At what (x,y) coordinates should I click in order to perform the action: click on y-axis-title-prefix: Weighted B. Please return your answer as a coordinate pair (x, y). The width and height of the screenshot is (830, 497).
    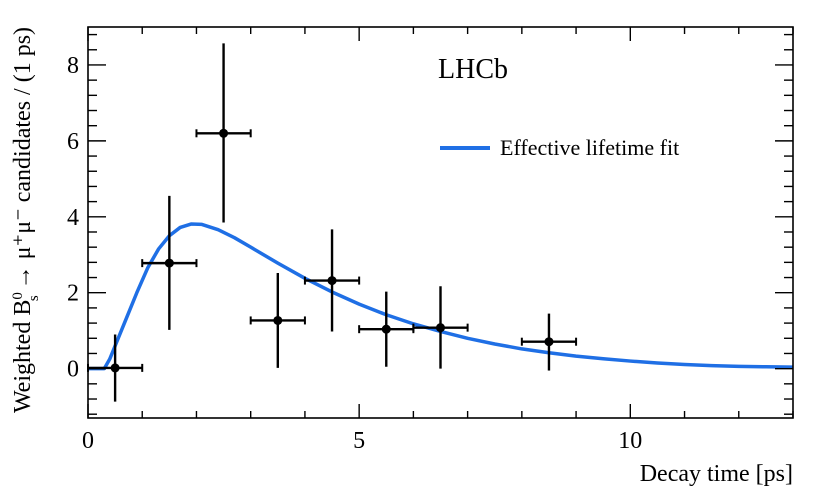
    Looking at the image, I should click on (23, 356).